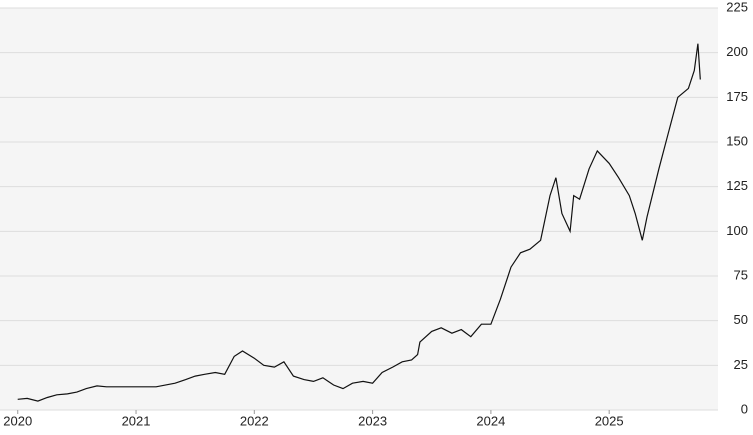 The width and height of the screenshot is (753, 435). I want to click on y-tick-label: 100, so click(737, 230).